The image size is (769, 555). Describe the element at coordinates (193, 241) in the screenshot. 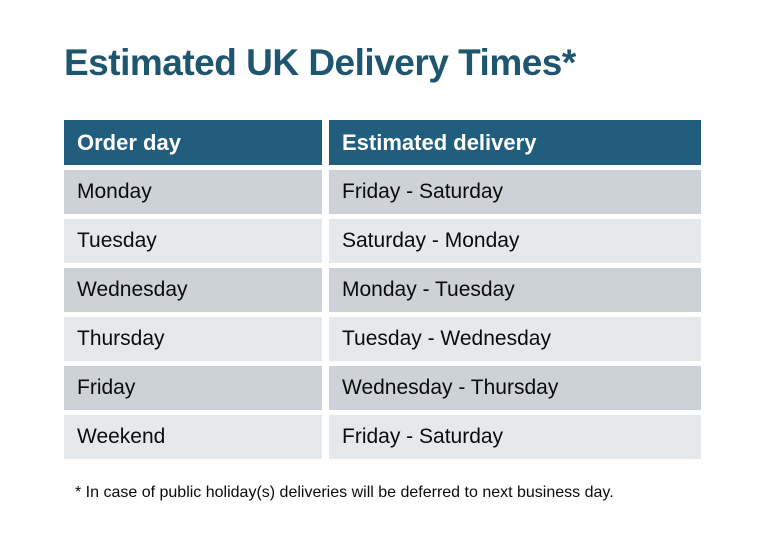

I see `order-day-cell: Tuesday` at that location.